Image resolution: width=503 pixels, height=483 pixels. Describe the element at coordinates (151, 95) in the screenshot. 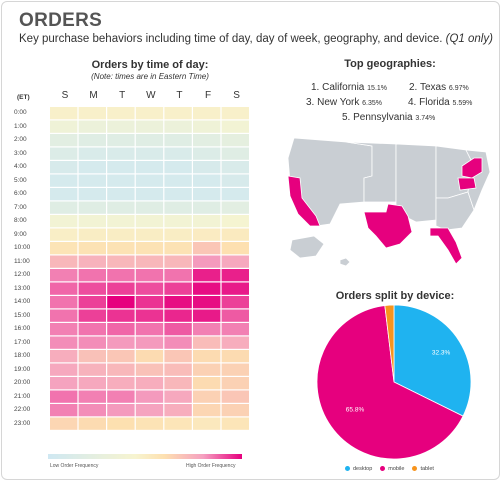

I see `heatmap-day-label: W` at that location.